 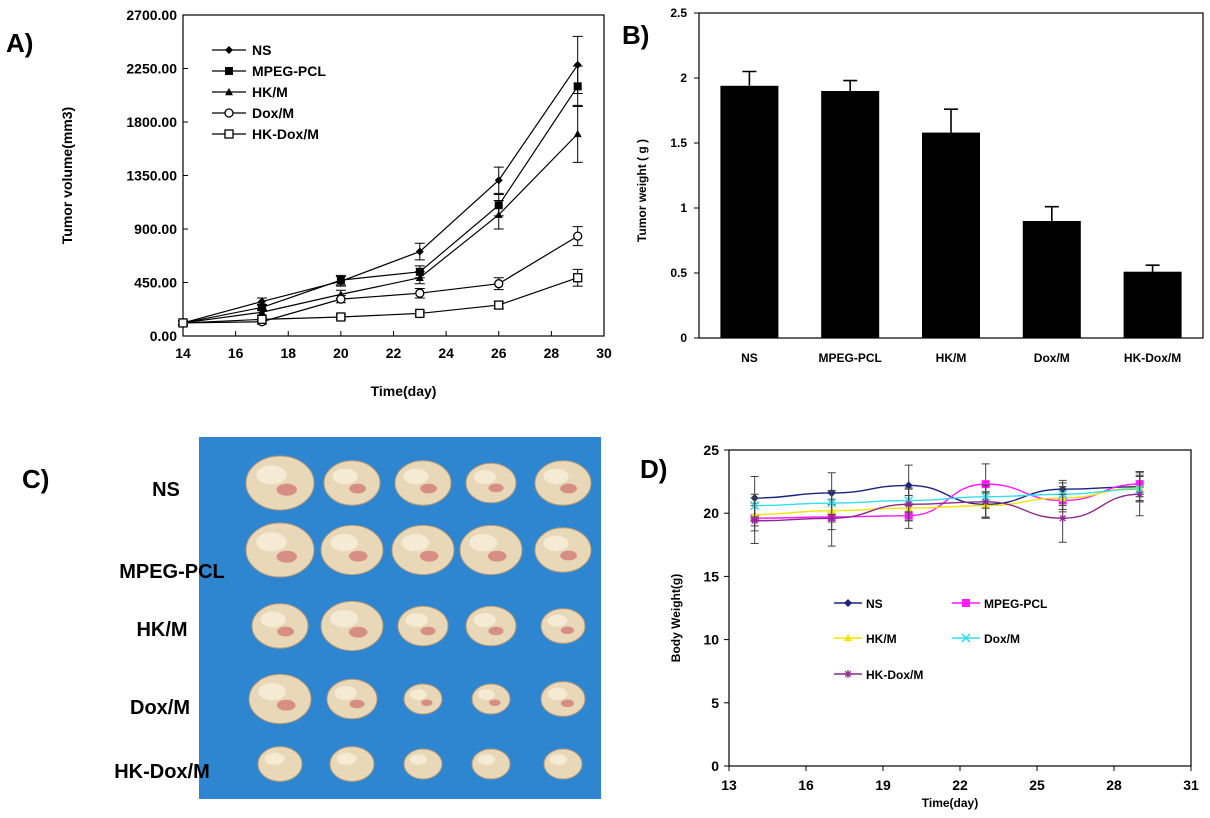 What do you see at coordinates (163, 336) in the screenshot?
I see `y-tick-label: 0.00` at bounding box center [163, 336].